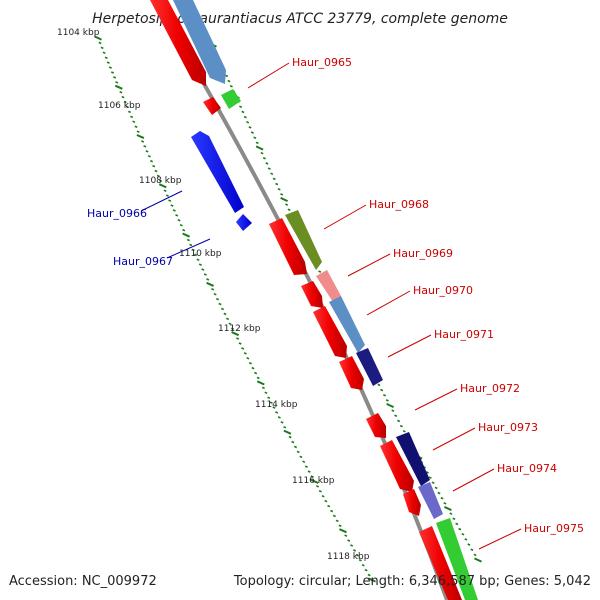 This screenshot has width=600, height=600. I want to click on gene-arrow-haur0975-green, so click(457, 559).